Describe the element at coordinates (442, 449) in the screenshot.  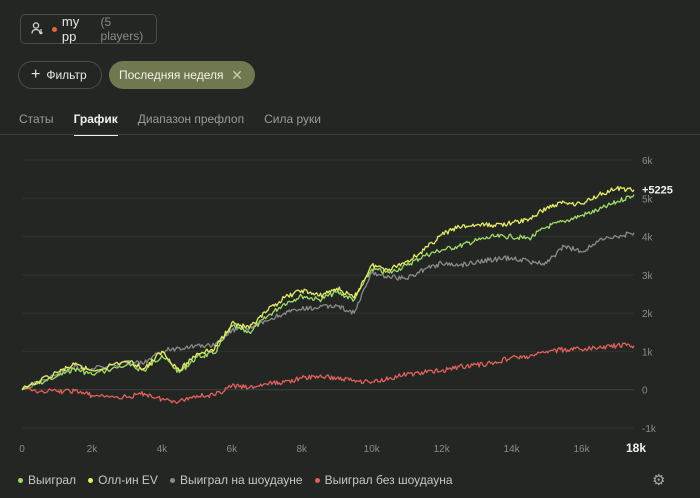
I see `x-tick-label: 12k` at that location.